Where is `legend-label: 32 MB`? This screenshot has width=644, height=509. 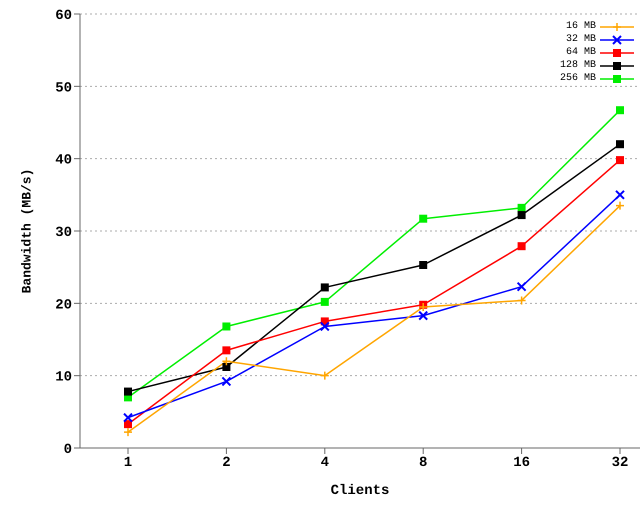
legend-label: 32 MB is located at coordinates (581, 39).